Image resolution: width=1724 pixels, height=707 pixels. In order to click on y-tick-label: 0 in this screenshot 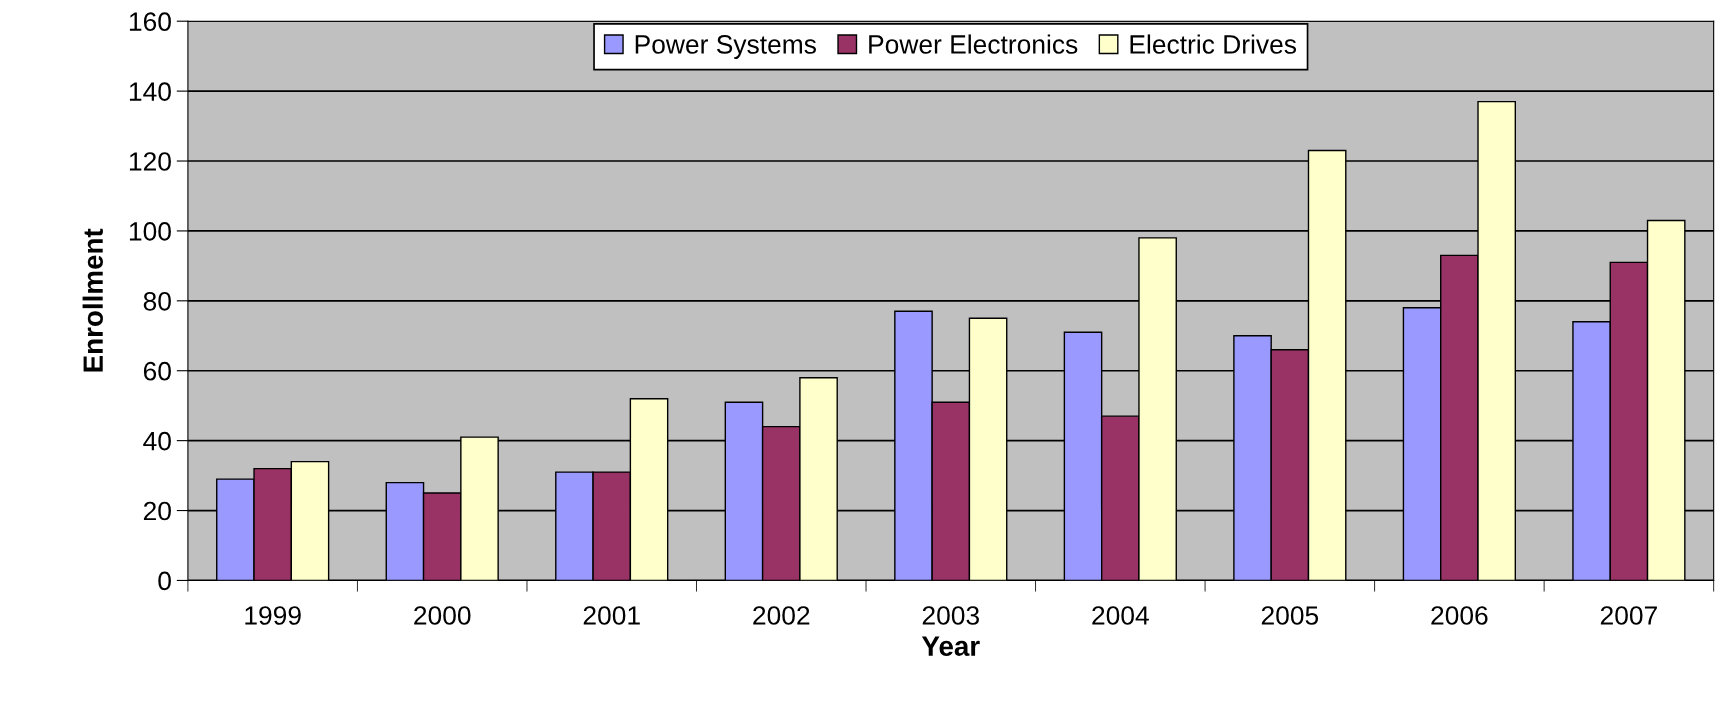, I will do `click(164, 581)`.